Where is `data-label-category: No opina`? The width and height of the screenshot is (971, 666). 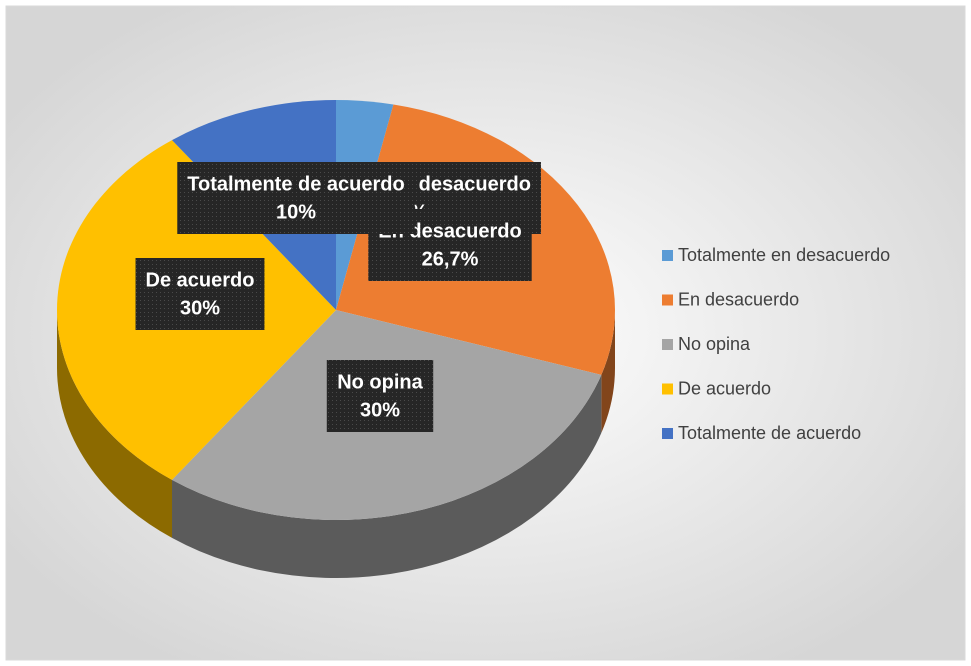
data-label-category: No opina is located at coordinates (380, 382).